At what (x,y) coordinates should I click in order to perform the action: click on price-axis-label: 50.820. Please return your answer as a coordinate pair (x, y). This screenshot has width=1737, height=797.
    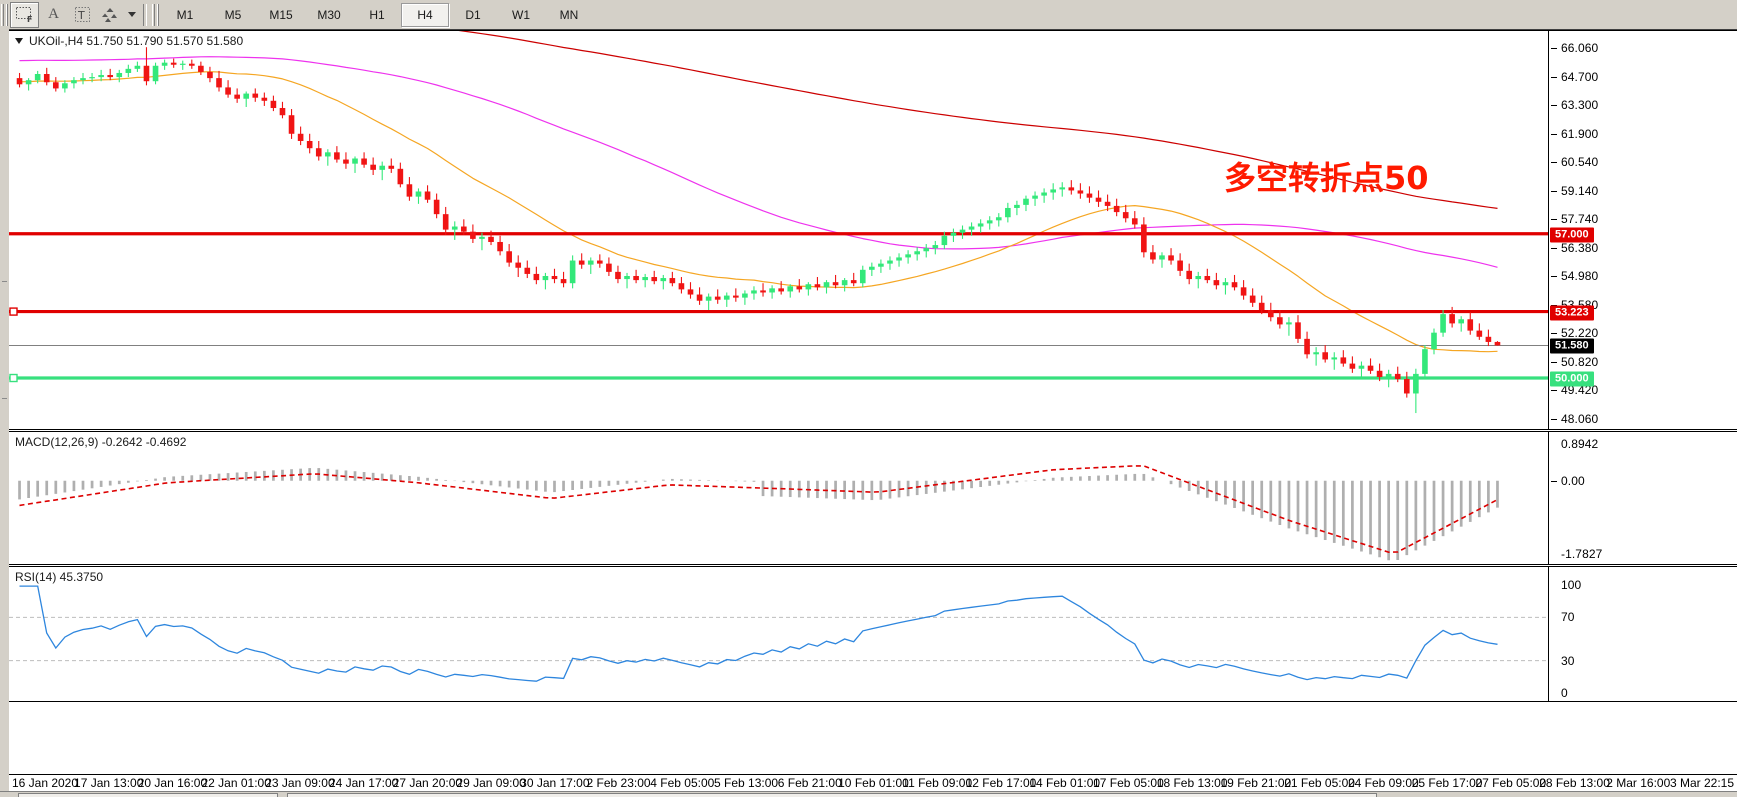
    Looking at the image, I should click on (1580, 361).